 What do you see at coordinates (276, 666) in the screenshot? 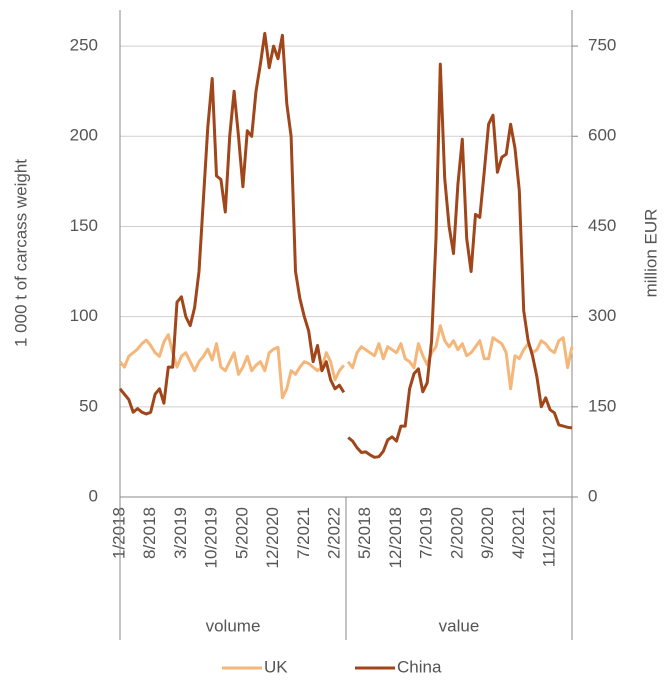
I see `legend-label: UK` at bounding box center [276, 666].